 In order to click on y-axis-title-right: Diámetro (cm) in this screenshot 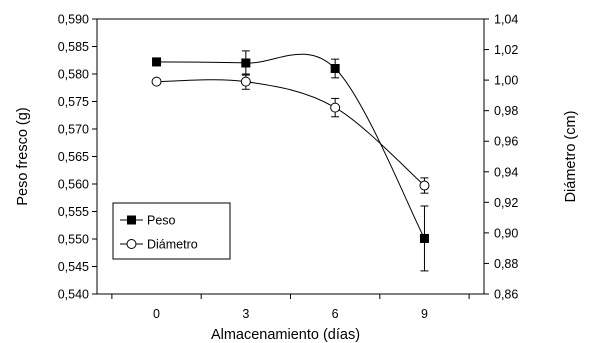, I will do `click(571, 157)`.